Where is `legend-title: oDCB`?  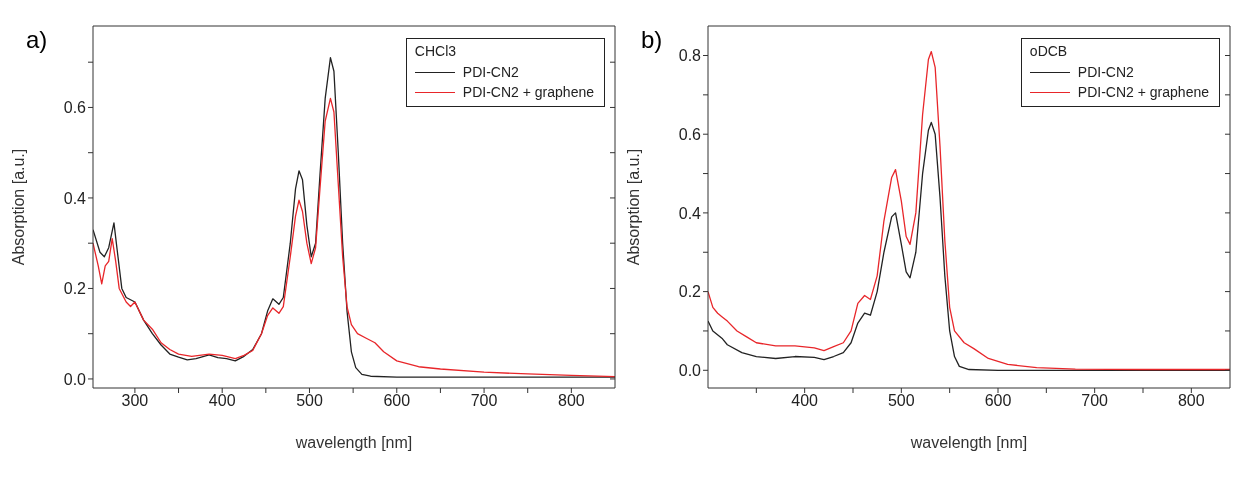 legend-title: oDCB is located at coordinates (1049, 51).